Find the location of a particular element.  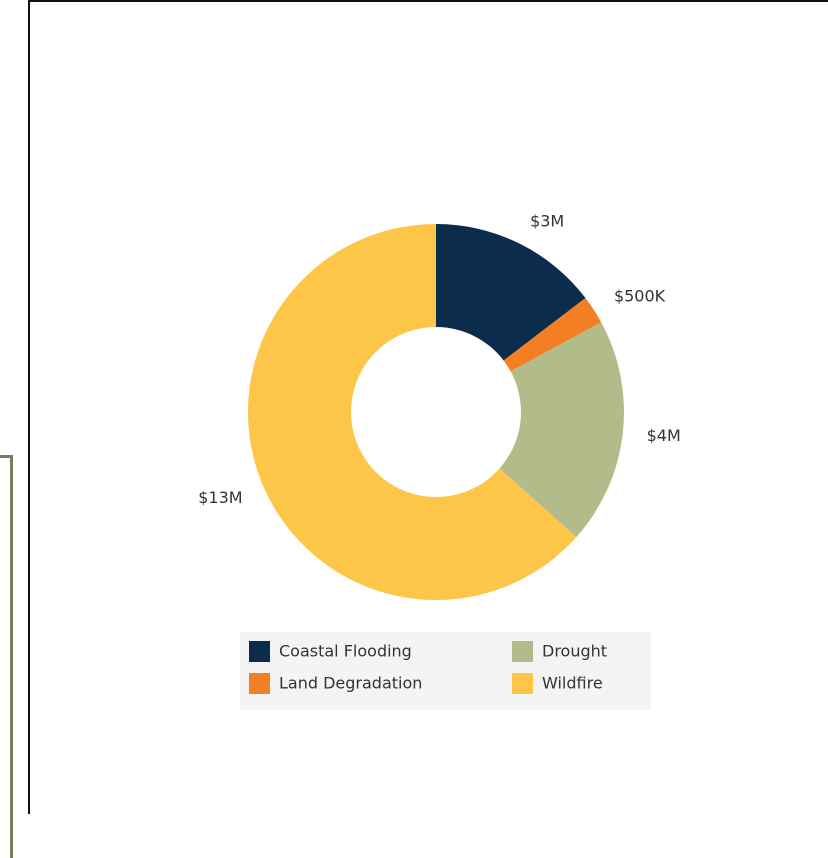

data-label: $500K is located at coordinates (640, 295).